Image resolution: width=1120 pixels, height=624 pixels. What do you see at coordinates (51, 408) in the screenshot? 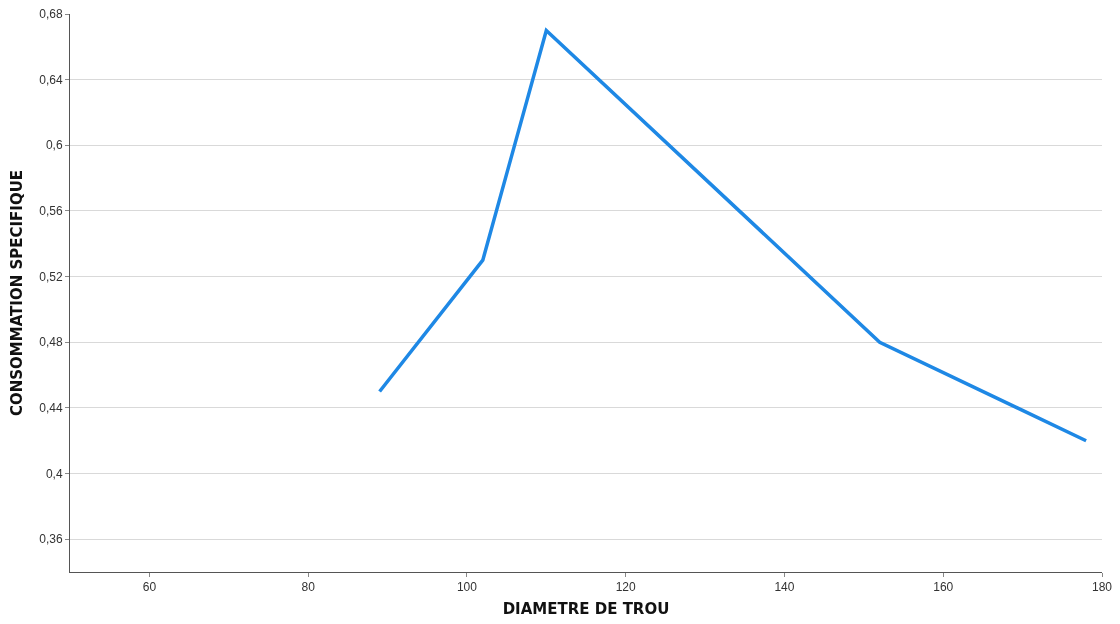
I see `y-tick-label: 0,44` at bounding box center [51, 408].